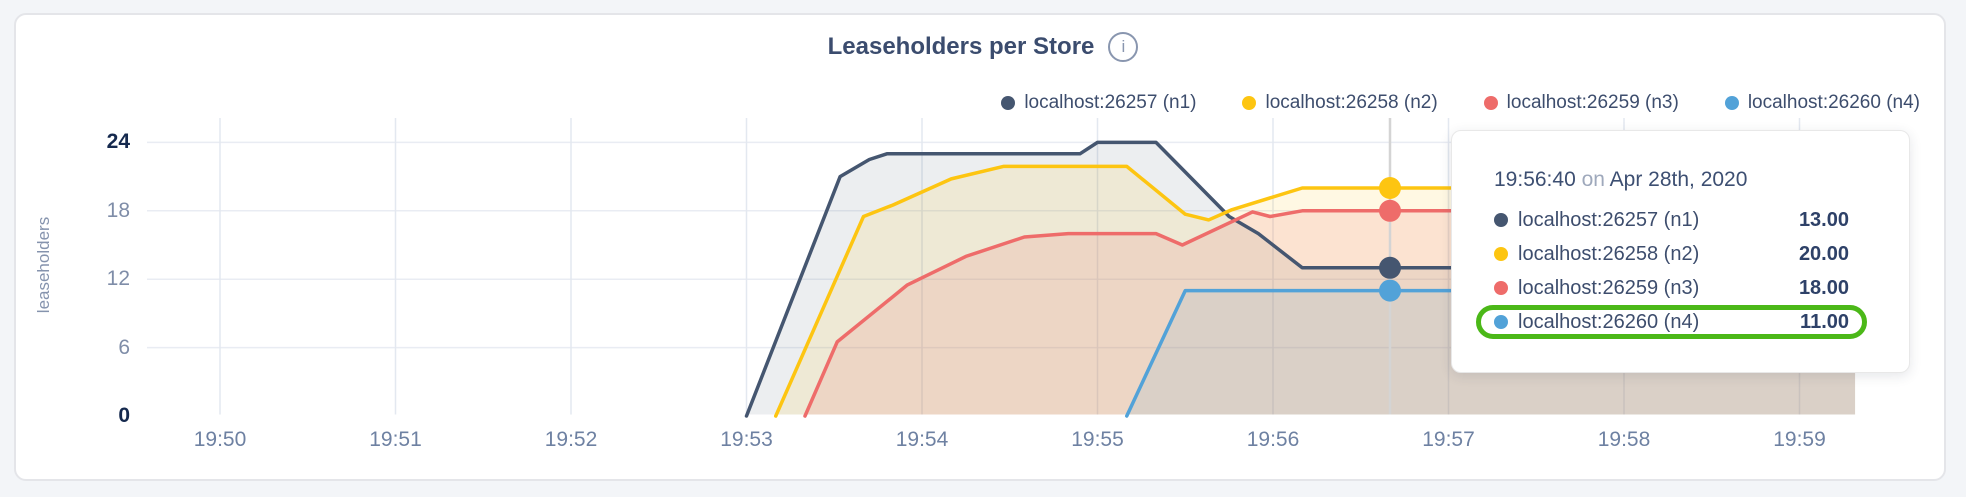  I want to click on page-title: Leaseholders per Store, so click(961, 46).